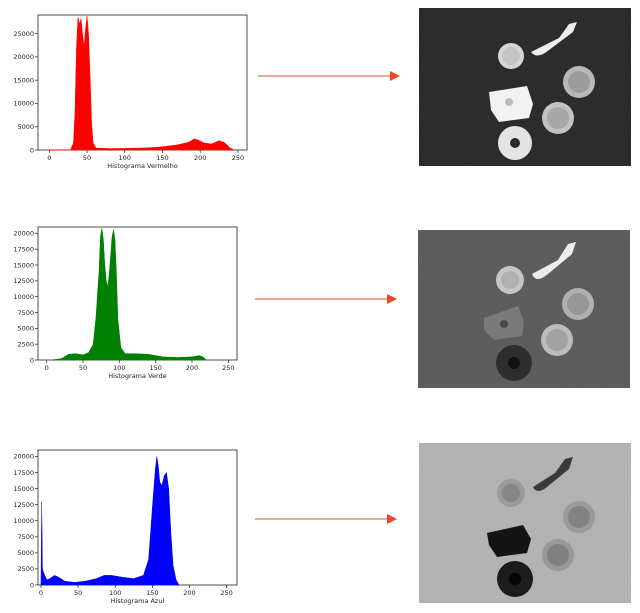  I want to click on y-tick-label-green: 12500, so click(23, 281).